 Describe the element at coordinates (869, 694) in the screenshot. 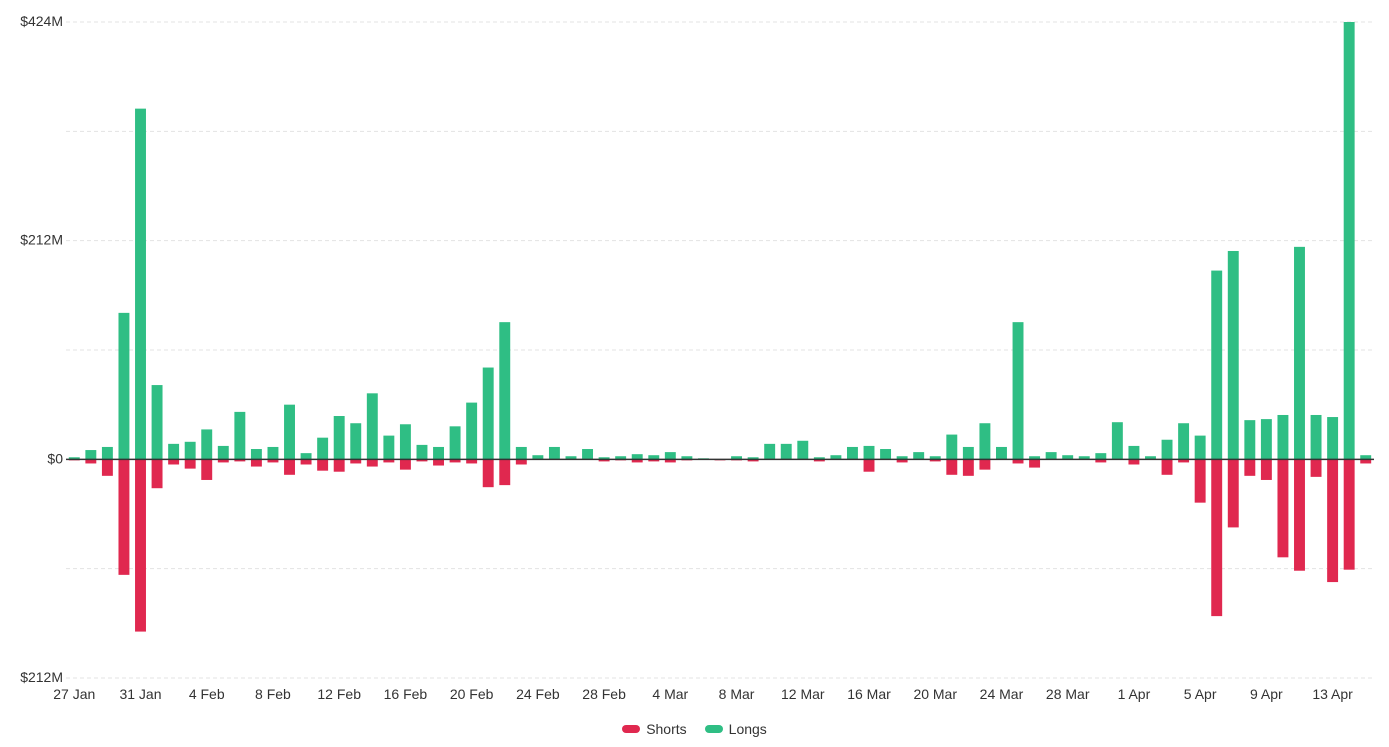

I see `x-tick-label: 16 Mar` at that location.